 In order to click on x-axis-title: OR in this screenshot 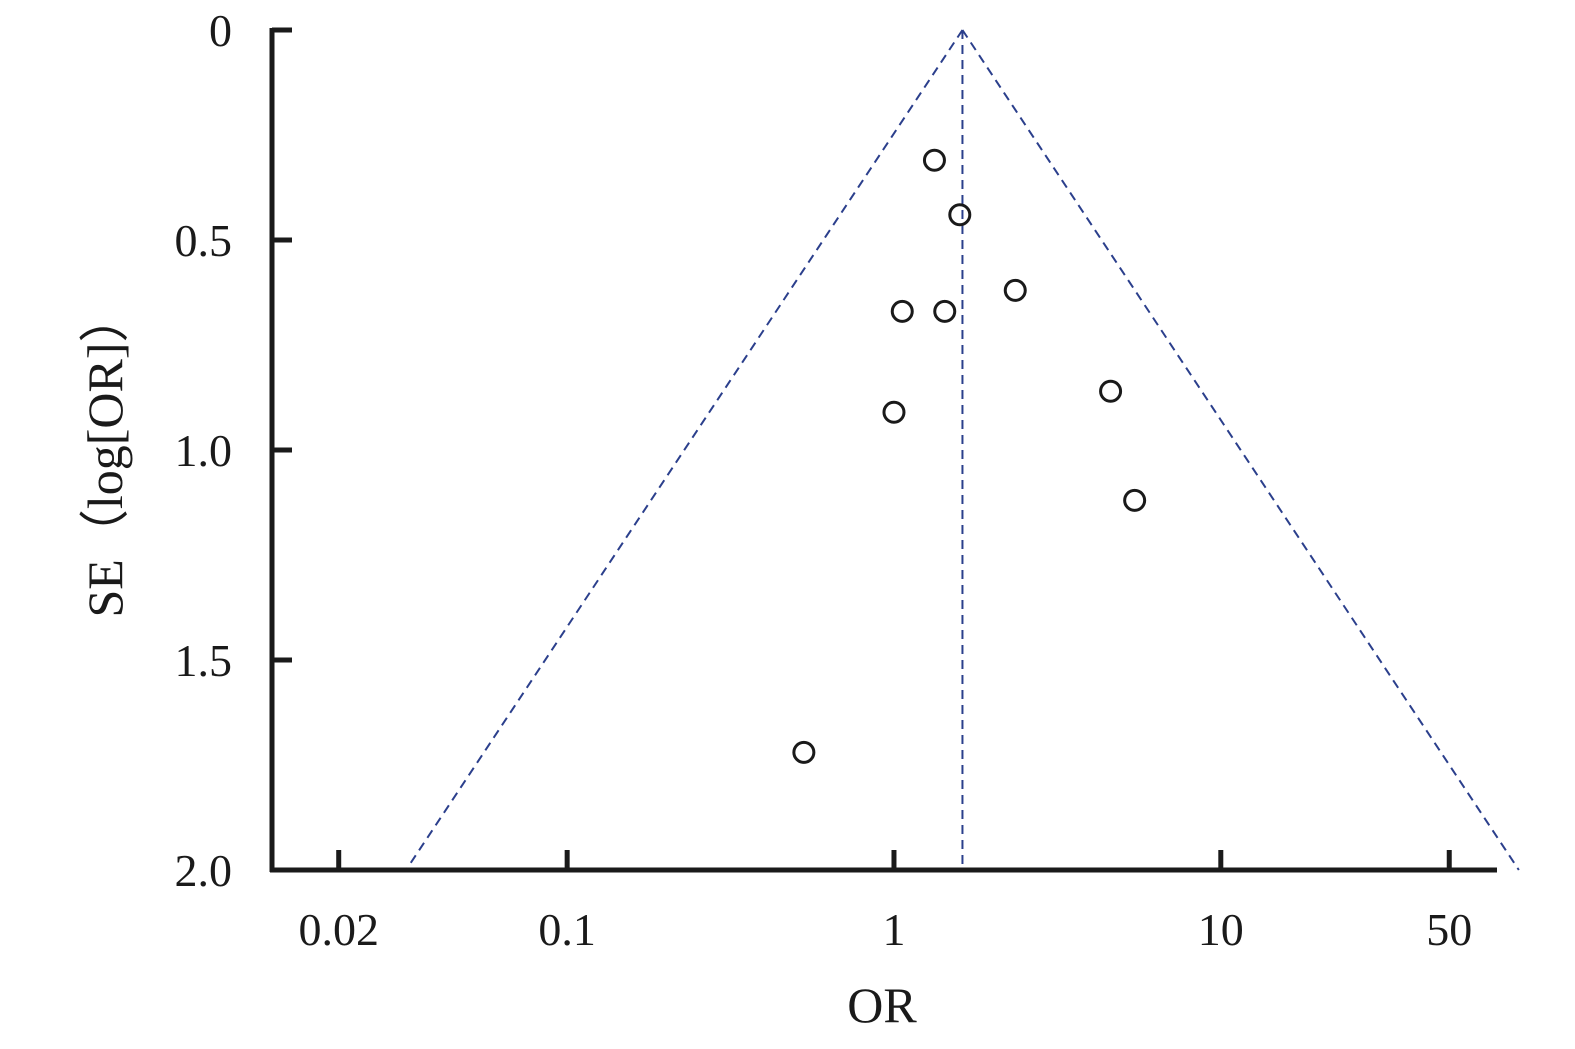, I will do `click(882, 1005)`.